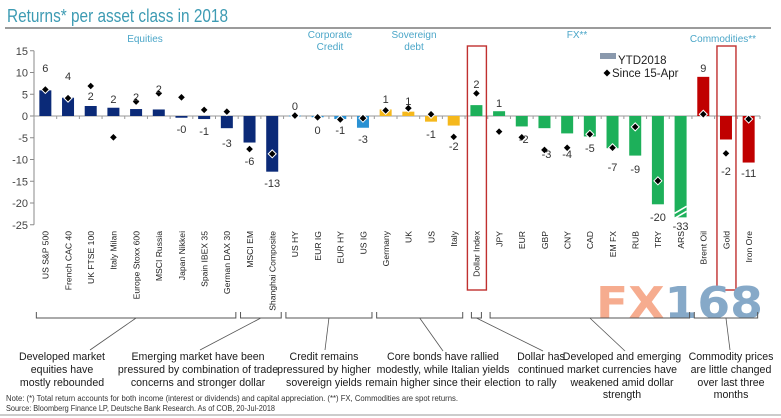 Image resolution: width=781 pixels, height=418 pixels. I want to click on category-label-uk-ftse-100: UK FTSE 100, so click(91, 257).